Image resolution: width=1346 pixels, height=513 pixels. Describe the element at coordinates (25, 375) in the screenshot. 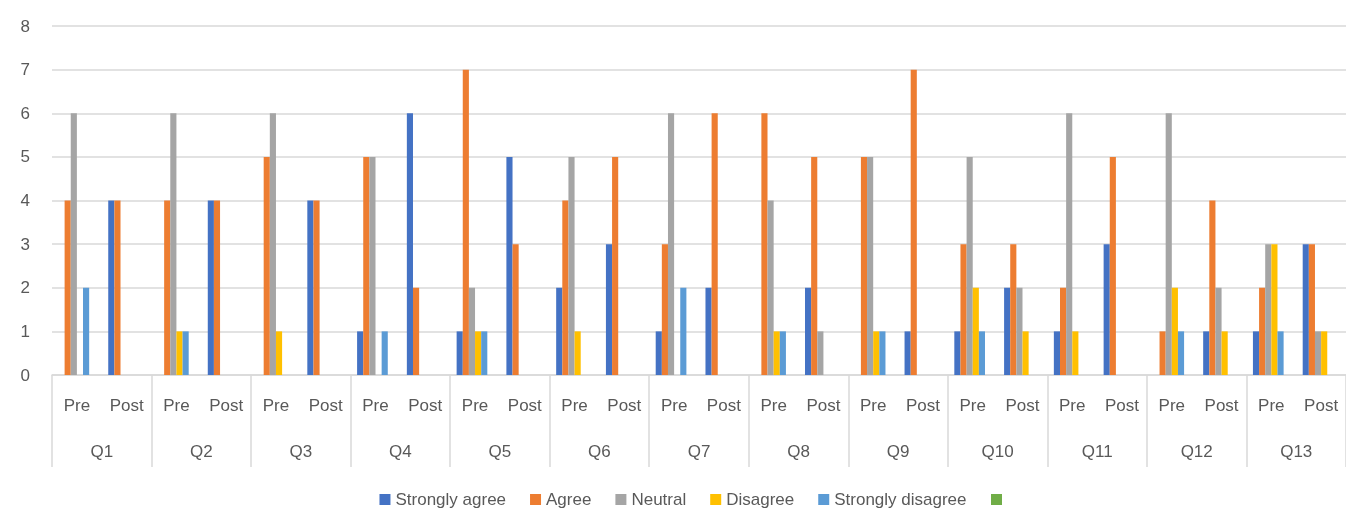

I see `y-tick-label: 0` at that location.